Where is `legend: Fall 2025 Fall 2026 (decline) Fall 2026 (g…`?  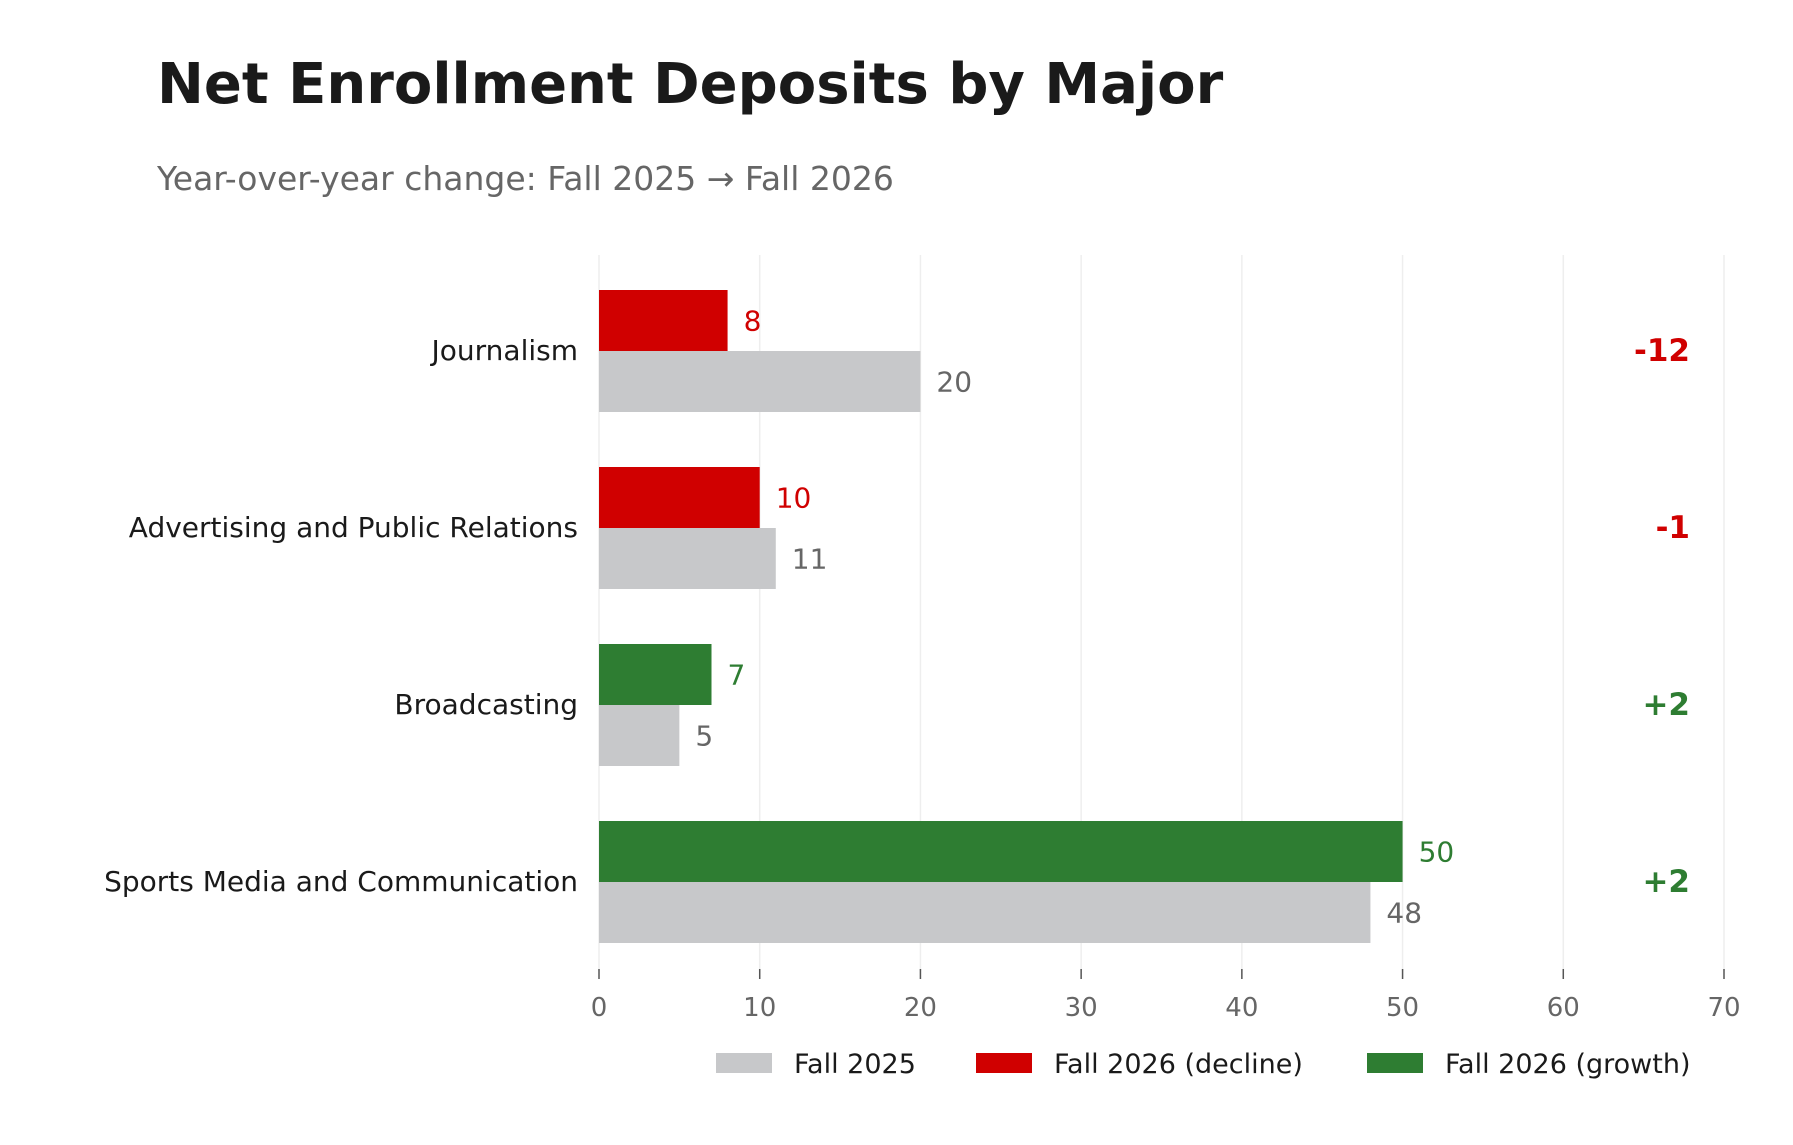
legend: Fall 2025 Fall 2026 (decline) Fall 2026 (g… is located at coordinates (1203, 1064).